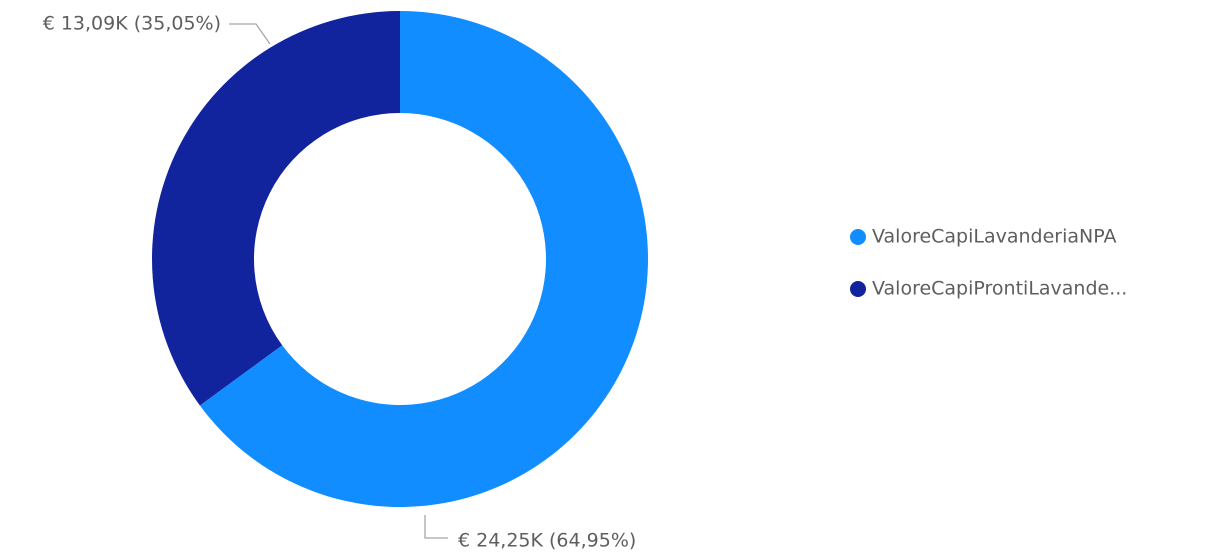  Describe the element at coordinates (547, 541) in the screenshot. I see `data-label: € 24,25K (64,95%)` at that location.